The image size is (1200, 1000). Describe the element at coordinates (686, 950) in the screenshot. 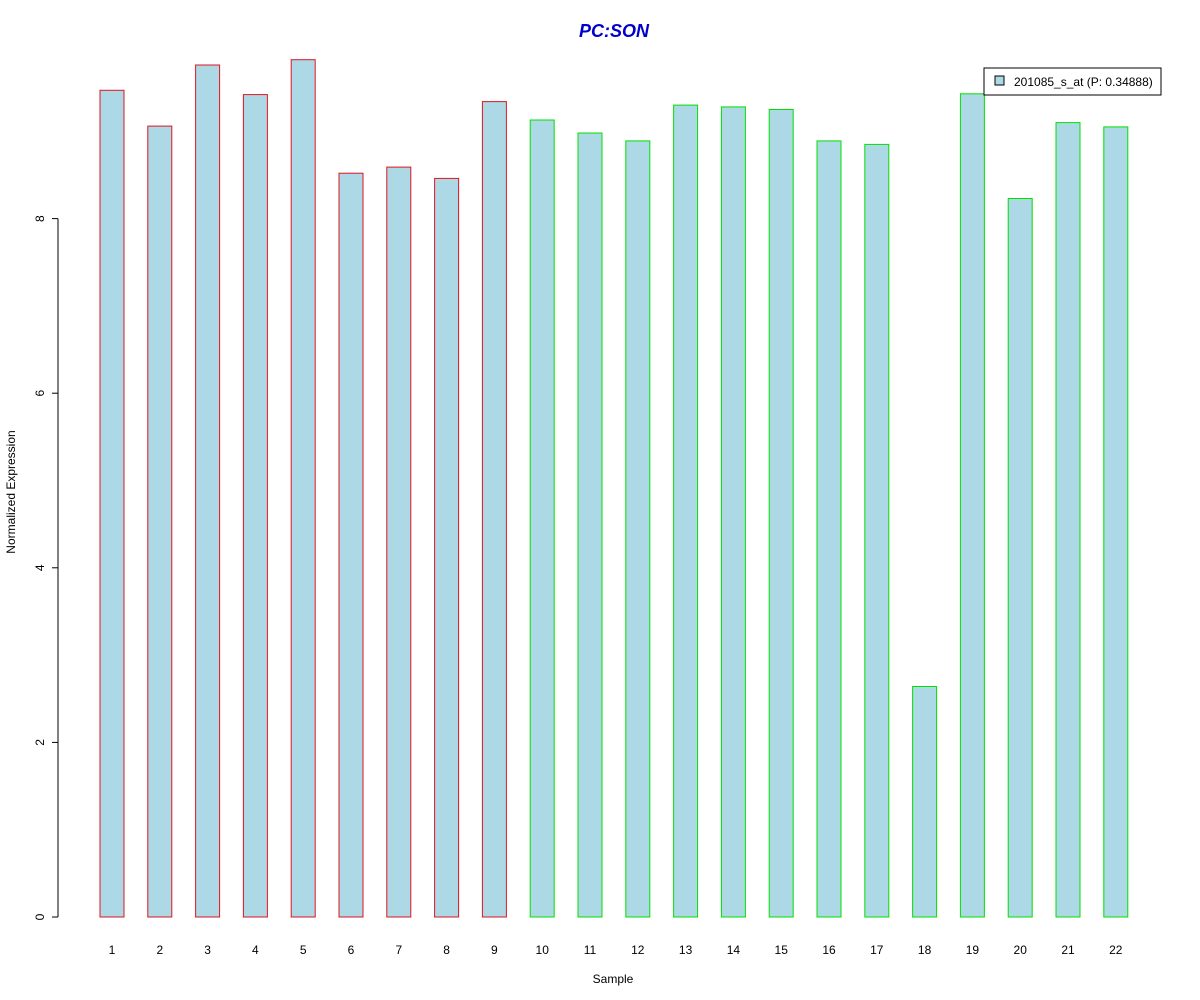

I see `x-tick-label: 13` at that location.